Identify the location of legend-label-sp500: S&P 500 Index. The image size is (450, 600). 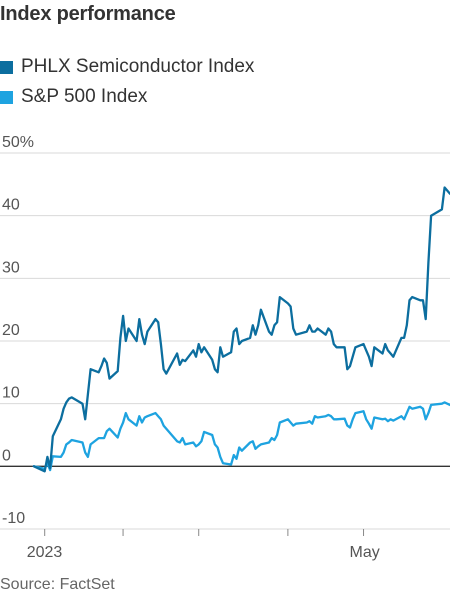
(84, 96).